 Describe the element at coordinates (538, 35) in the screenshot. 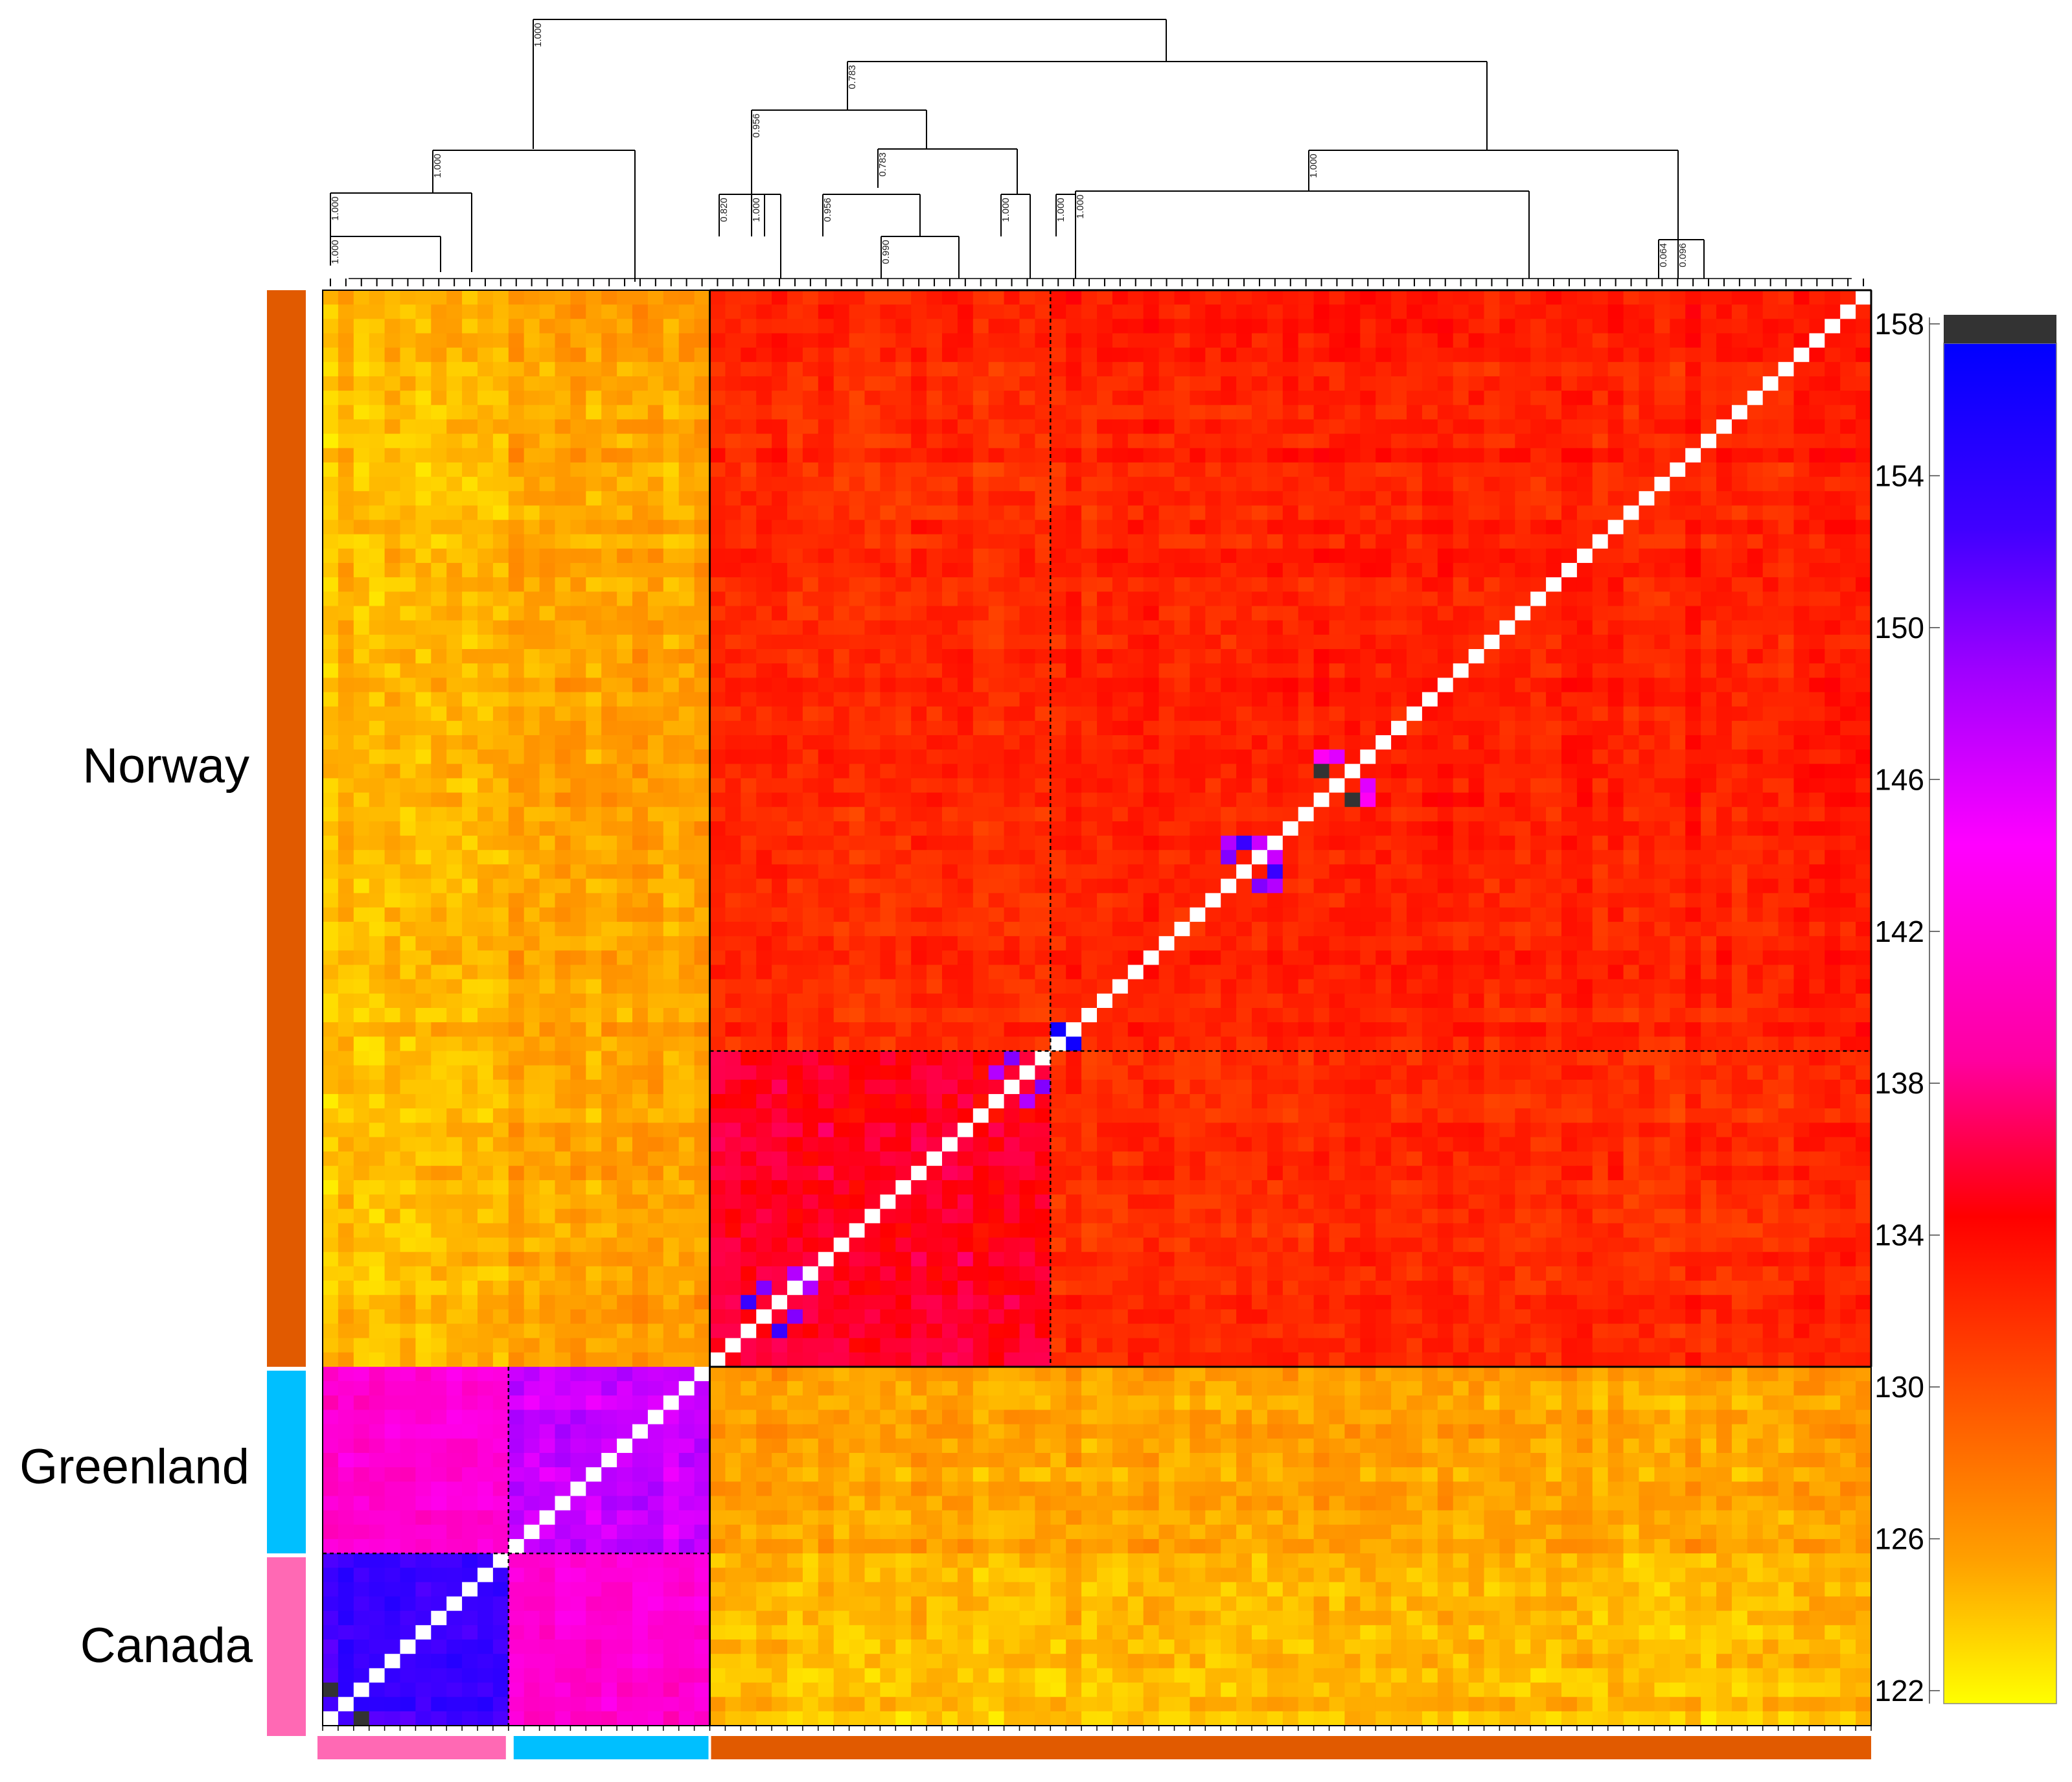

I see `posterior-label: 1.000` at that location.